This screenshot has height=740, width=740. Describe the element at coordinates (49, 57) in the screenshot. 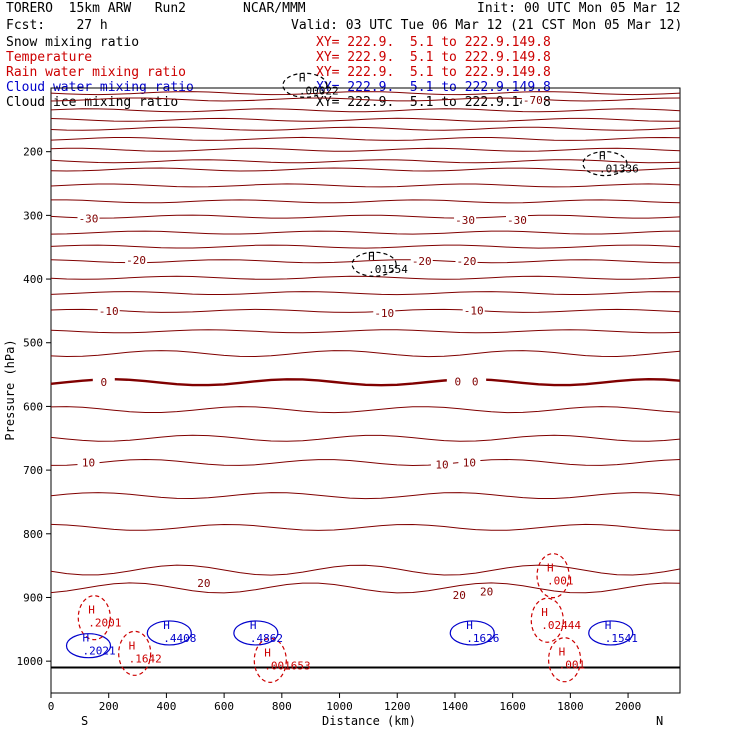

I see `legend-temperature-label: Temperature` at that location.